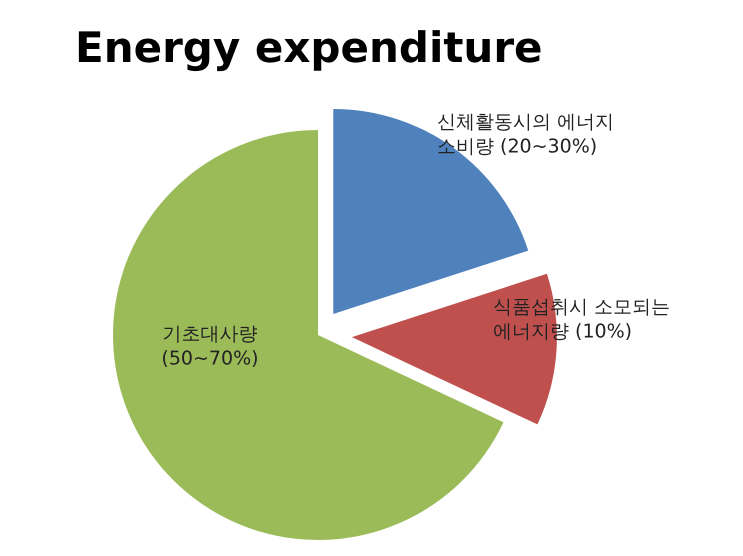 The width and height of the screenshot is (743, 556). Describe the element at coordinates (210, 346) in the screenshot. I see `slice-label: 기초대사량 (50~70%)` at that location.